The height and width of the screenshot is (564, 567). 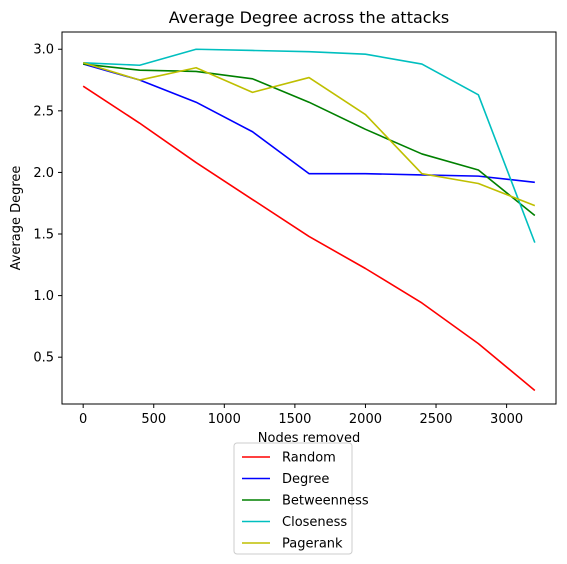 I want to click on y-tick-label: 0.5, so click(x=43, y=358).